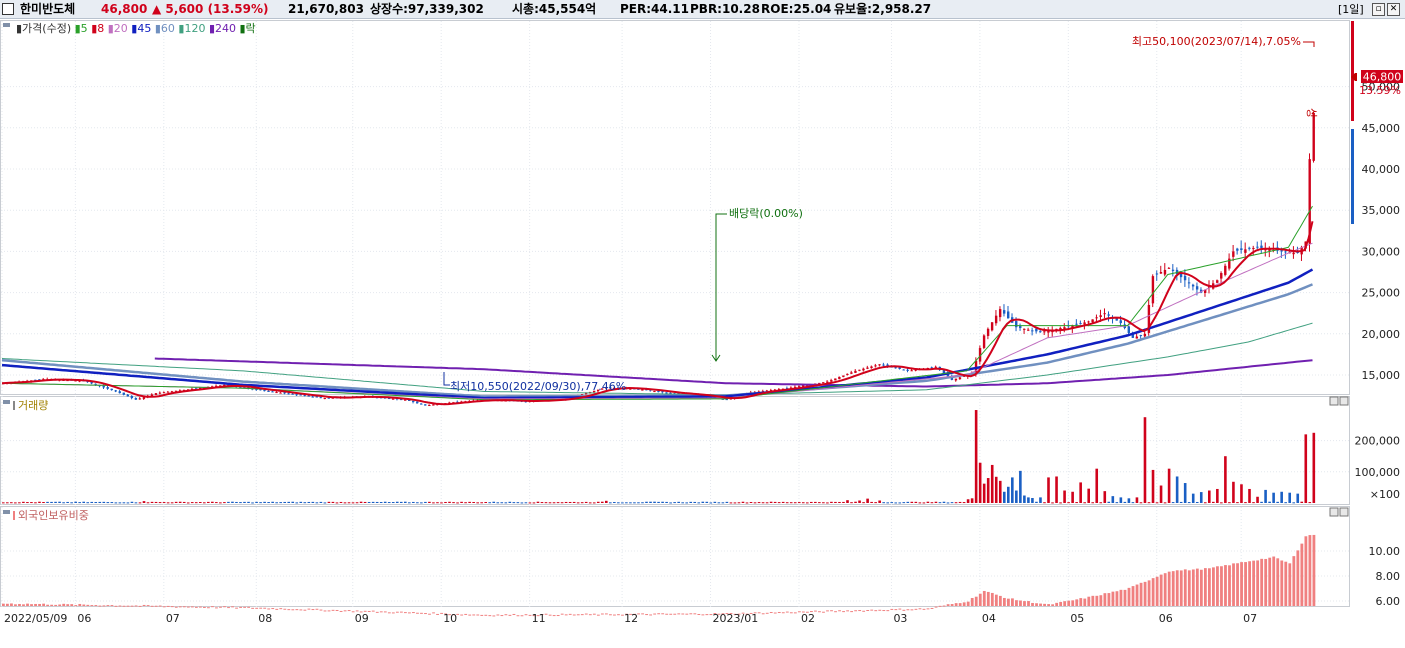 Image resolution: width=1405 pixels, height=648 pixels. I want to click on restore-icon: ▫, so click(1378, 9).